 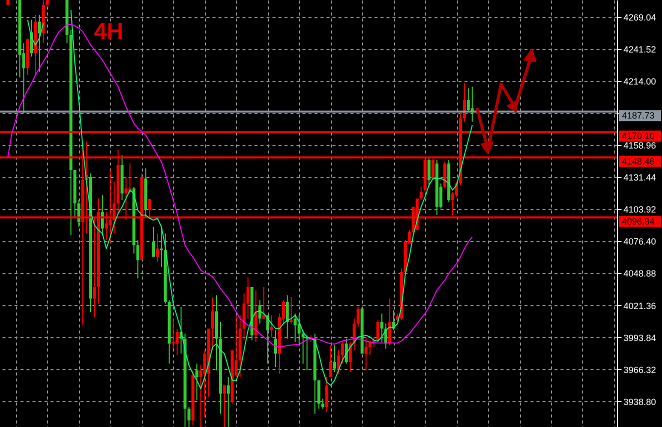 What do you see at coordinates (640, 369) in the screenshot?
I see `y-tick-label: 3966.32` at bounding box center [640, 369].